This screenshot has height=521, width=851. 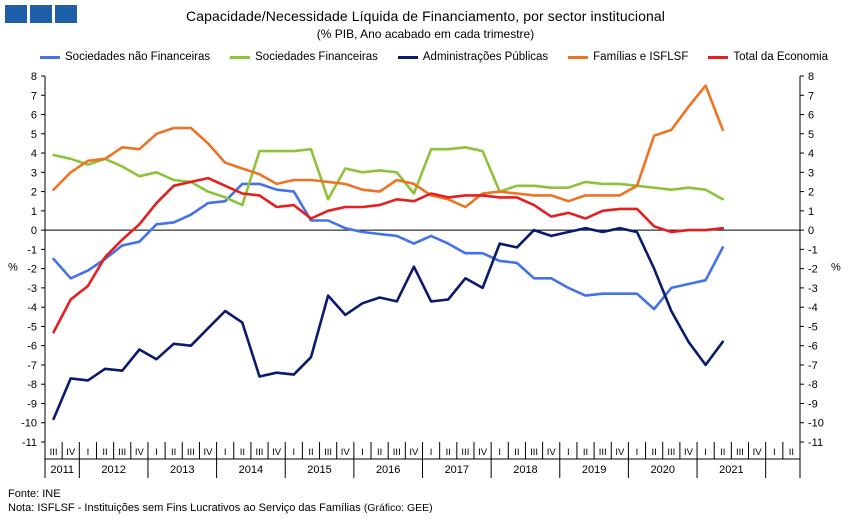 What do you see at coordinates (62, 470) in the screenshot?
I see `x-year-label: 2011` at bounding box center [62, 470].